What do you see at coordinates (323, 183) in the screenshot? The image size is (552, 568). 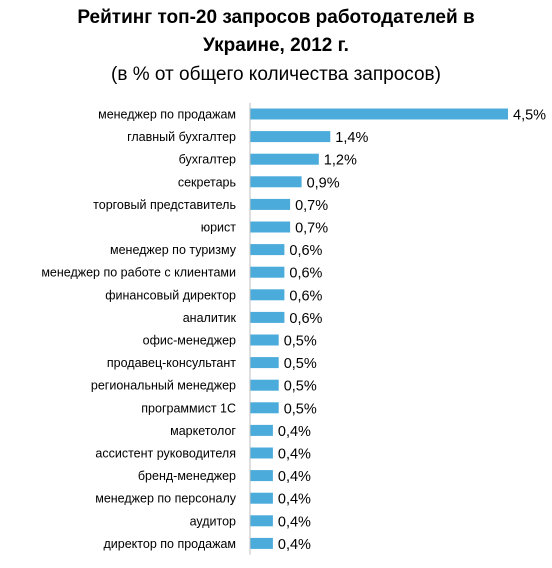 I see `value-label: 0,9%` at bounding box center [323, 183].